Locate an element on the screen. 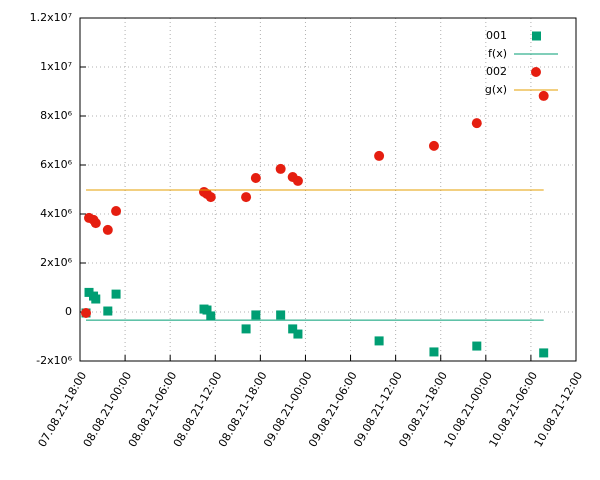  x-tick-label: 09.08.21-18:00 is located at coordinates (423, 410).